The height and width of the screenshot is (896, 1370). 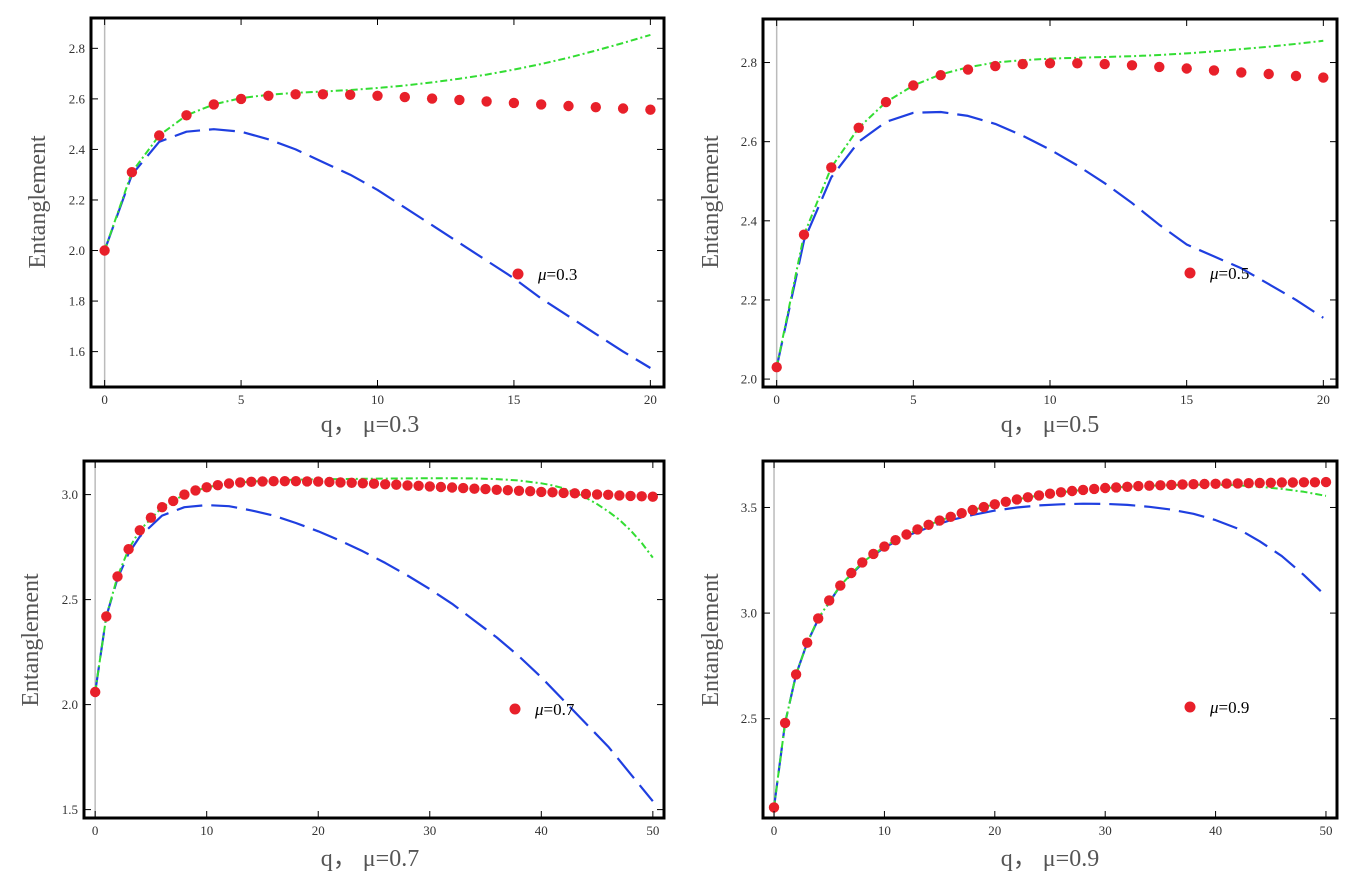 I want to click on legend-label: μ=0.9, so click(x=1229, y=707).